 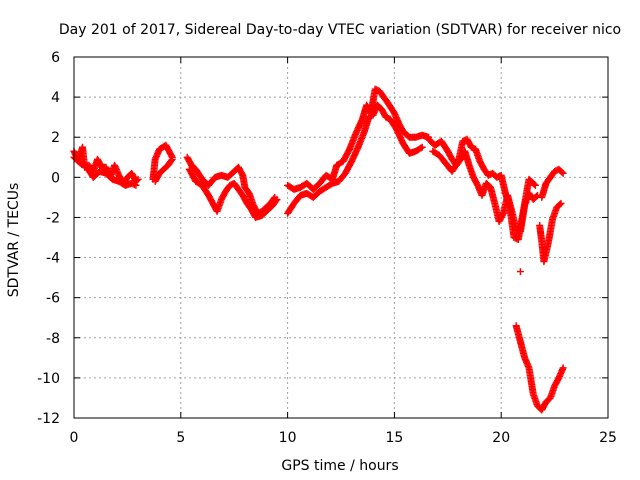 What do you see at coordinates (339, 466) in the screenshot?
I see `x-axis-label: GPS time / hours` at bounding box center [339, 466].